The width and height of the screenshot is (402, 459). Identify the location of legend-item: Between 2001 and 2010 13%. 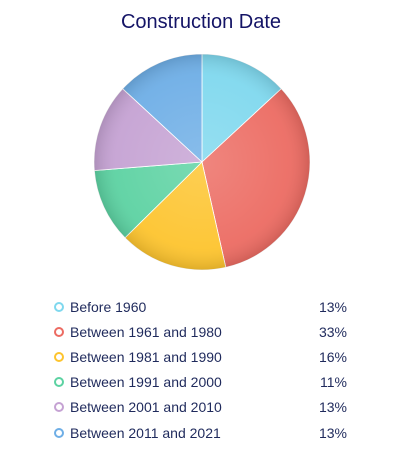
(200, 407).